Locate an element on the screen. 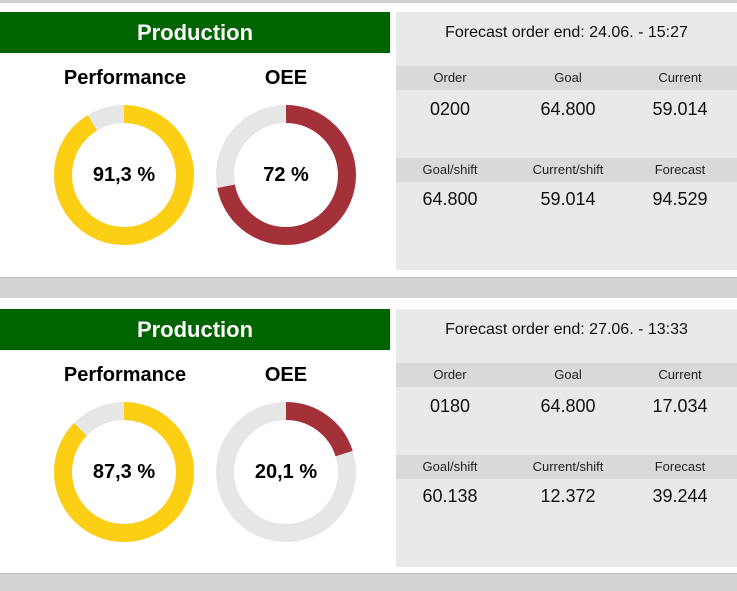 The height and width of the screenshot is (591, 737). performance-value: 87,3 % is located at coordinates (124, 472).